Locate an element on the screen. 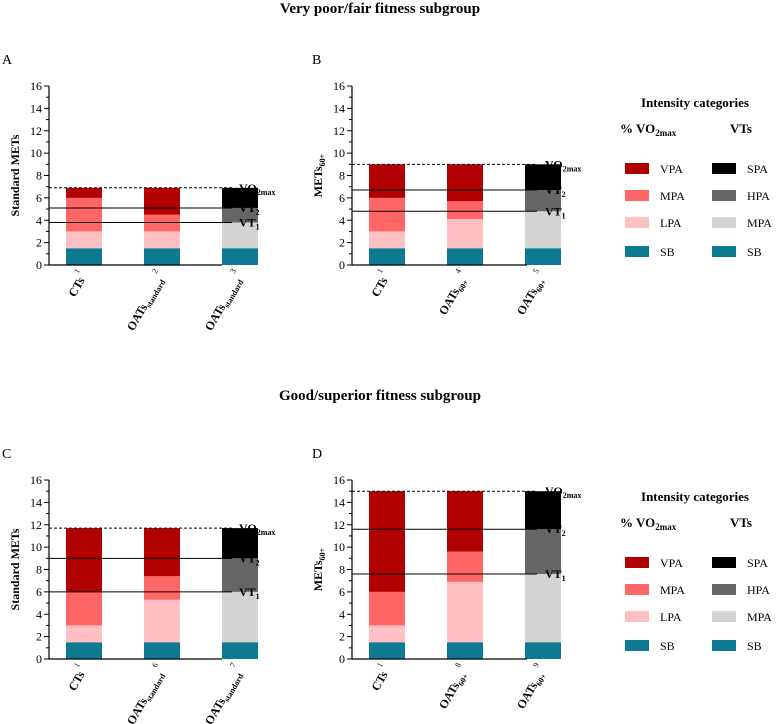  panel-a-ytick-label: 12 is located at coordinates (36, 131).